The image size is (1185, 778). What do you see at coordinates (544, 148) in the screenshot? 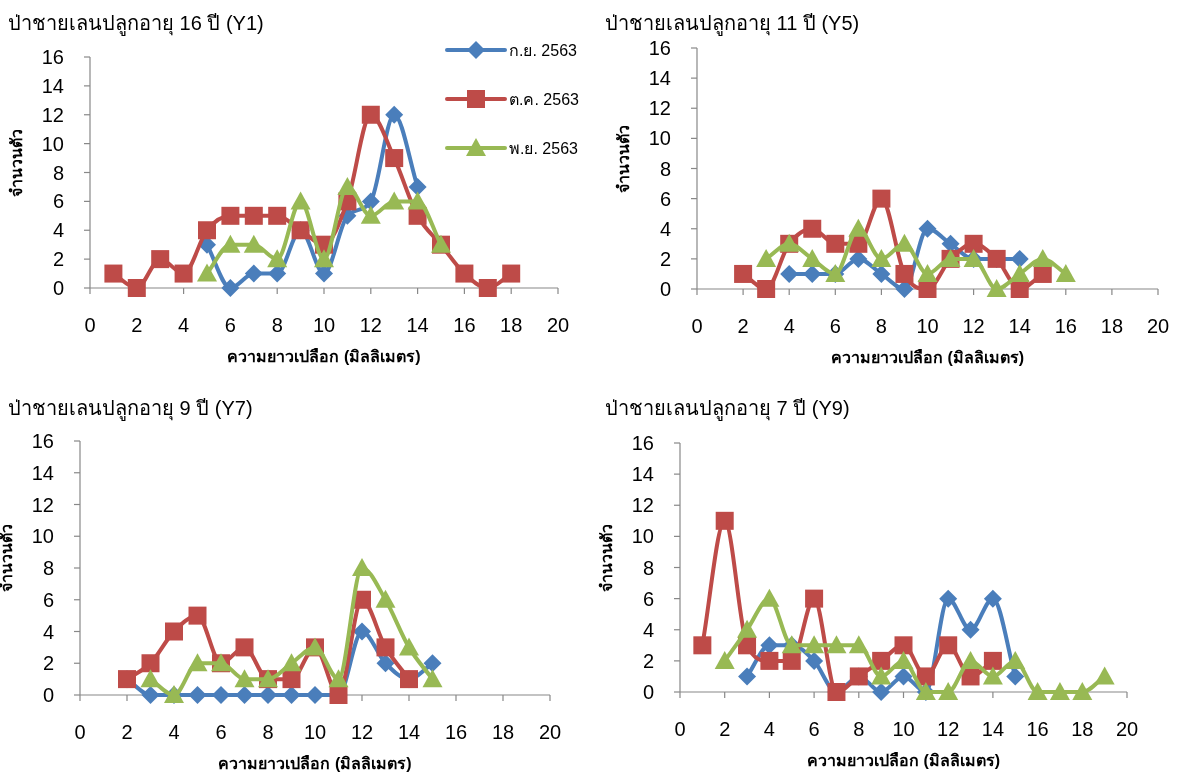
I see `legend-label: พ.ย. 2563` at bounding box center [544, 148].